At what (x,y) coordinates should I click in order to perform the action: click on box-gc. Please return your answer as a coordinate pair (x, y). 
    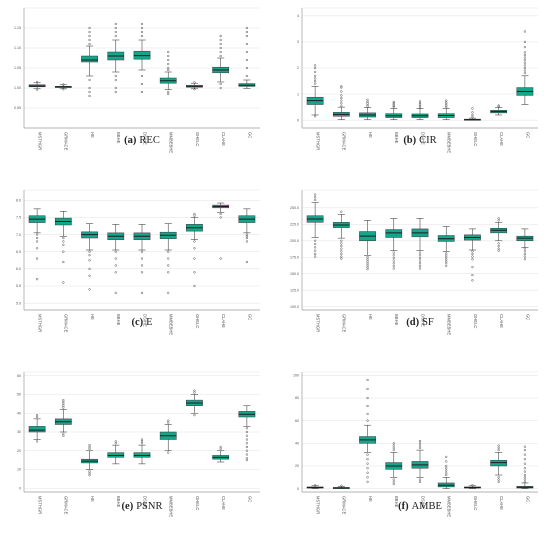
    Looking at the image, I should click on (525, 67).